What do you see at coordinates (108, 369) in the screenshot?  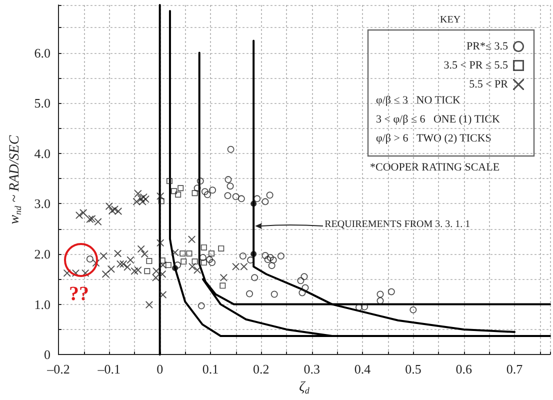 I see `x-tick-label: –0.1` at bounding box center [108, 369].